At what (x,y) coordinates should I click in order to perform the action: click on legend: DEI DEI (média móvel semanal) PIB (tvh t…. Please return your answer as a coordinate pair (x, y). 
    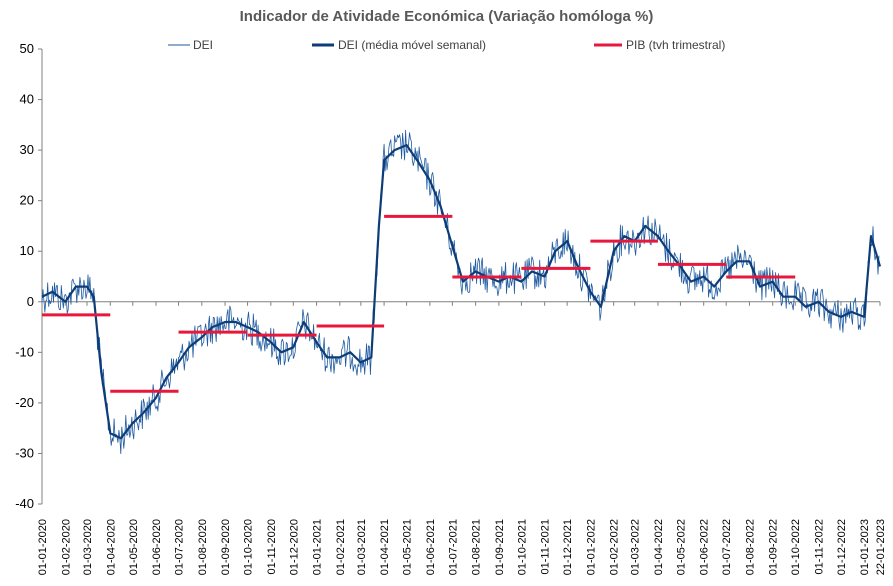
    Looking at the image, I should click on (446, 45).